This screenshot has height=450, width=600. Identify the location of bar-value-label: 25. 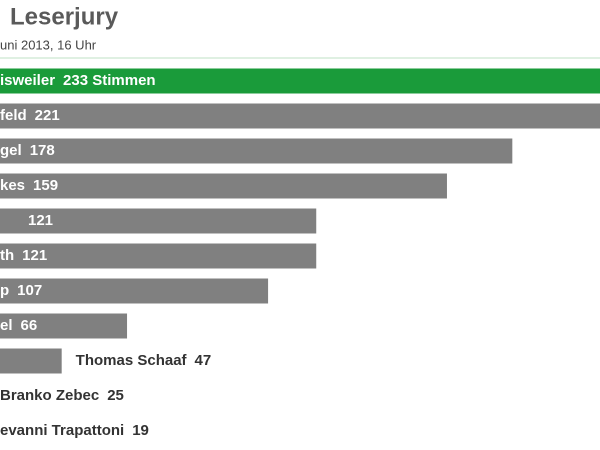
(115, 395).